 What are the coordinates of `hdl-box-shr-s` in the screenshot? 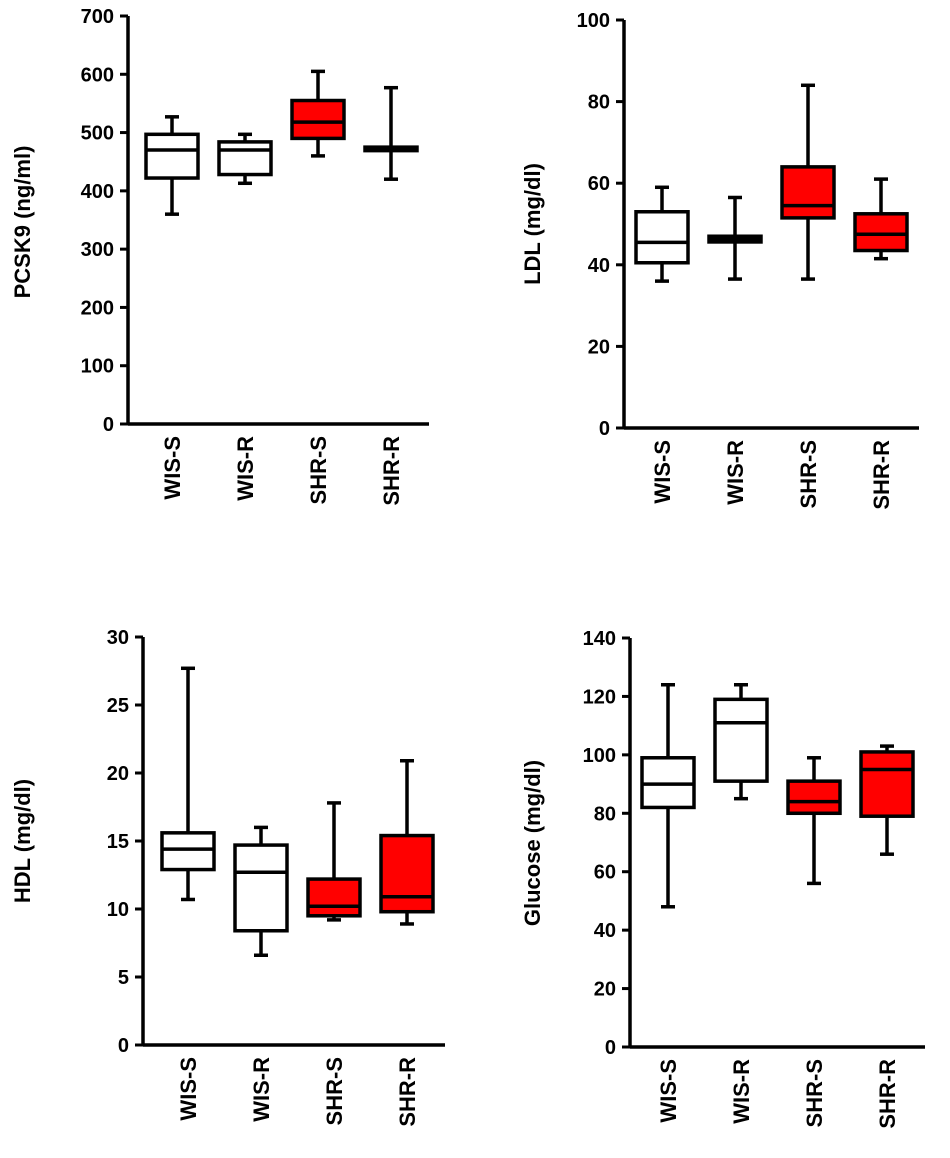 It's located at (334, 861).